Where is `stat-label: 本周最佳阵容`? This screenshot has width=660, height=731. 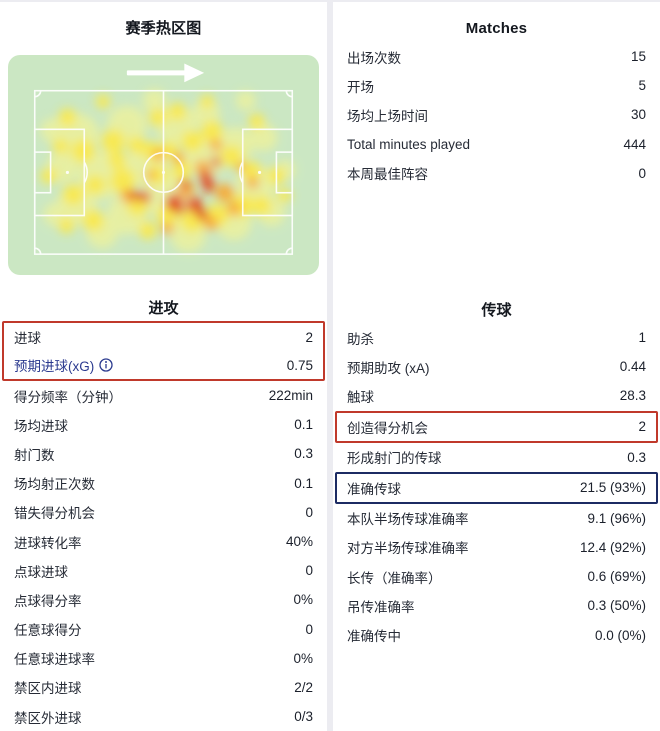
stat-label: 本周最佳阵容 is located at coordinates (387, 175).